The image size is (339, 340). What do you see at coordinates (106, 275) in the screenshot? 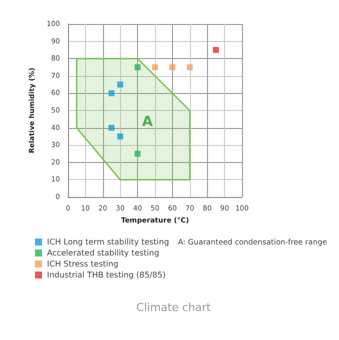
I see `legend-label: Industrial THB testing (85/85)` at bounding box center [106, 275].